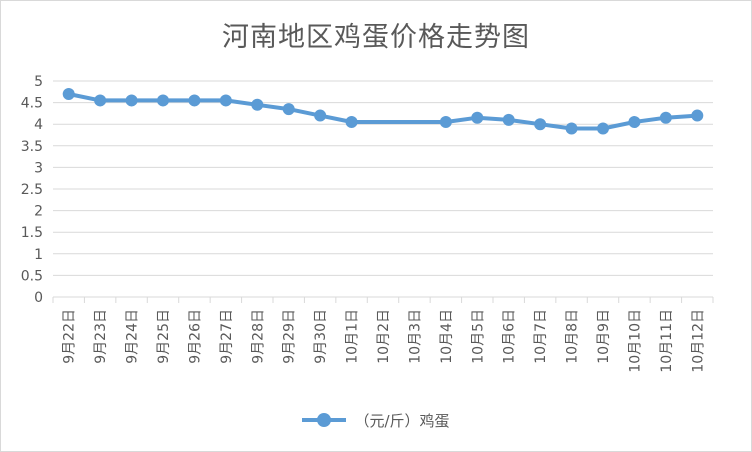 The width and height of the screenshot is (752, 452). I want to click on x-tick-label: 10月2日, so click(384, 336).